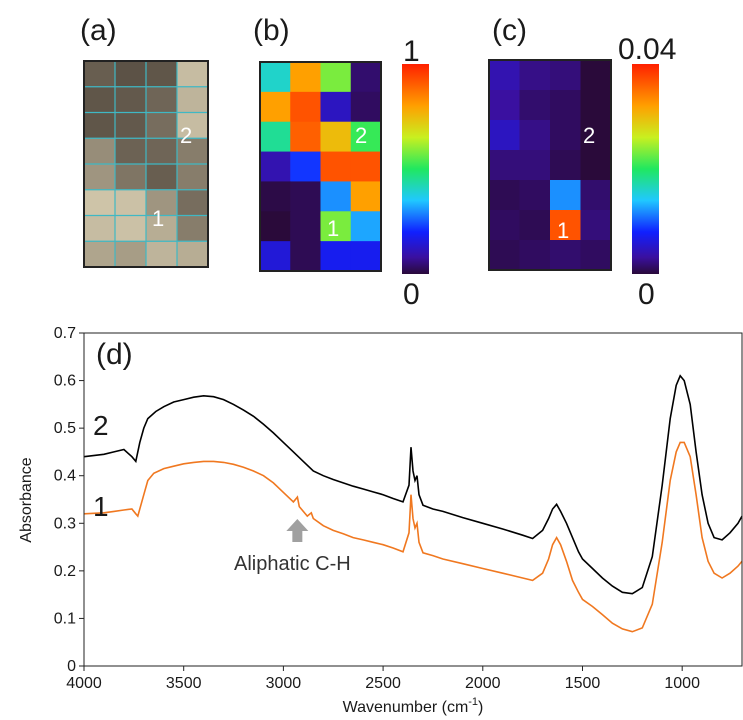  I want to click on micrograph-frame, so click(146, 164).